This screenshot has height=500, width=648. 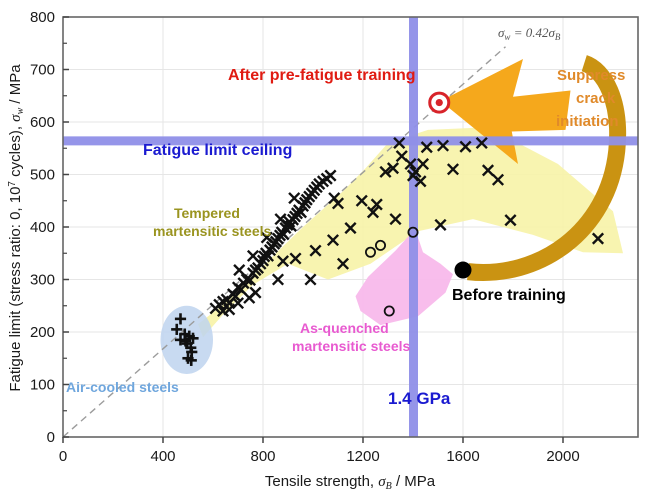 I want to click on annotation-1-4-gpa: 1.4 GPa, so click(x=419, y=398).